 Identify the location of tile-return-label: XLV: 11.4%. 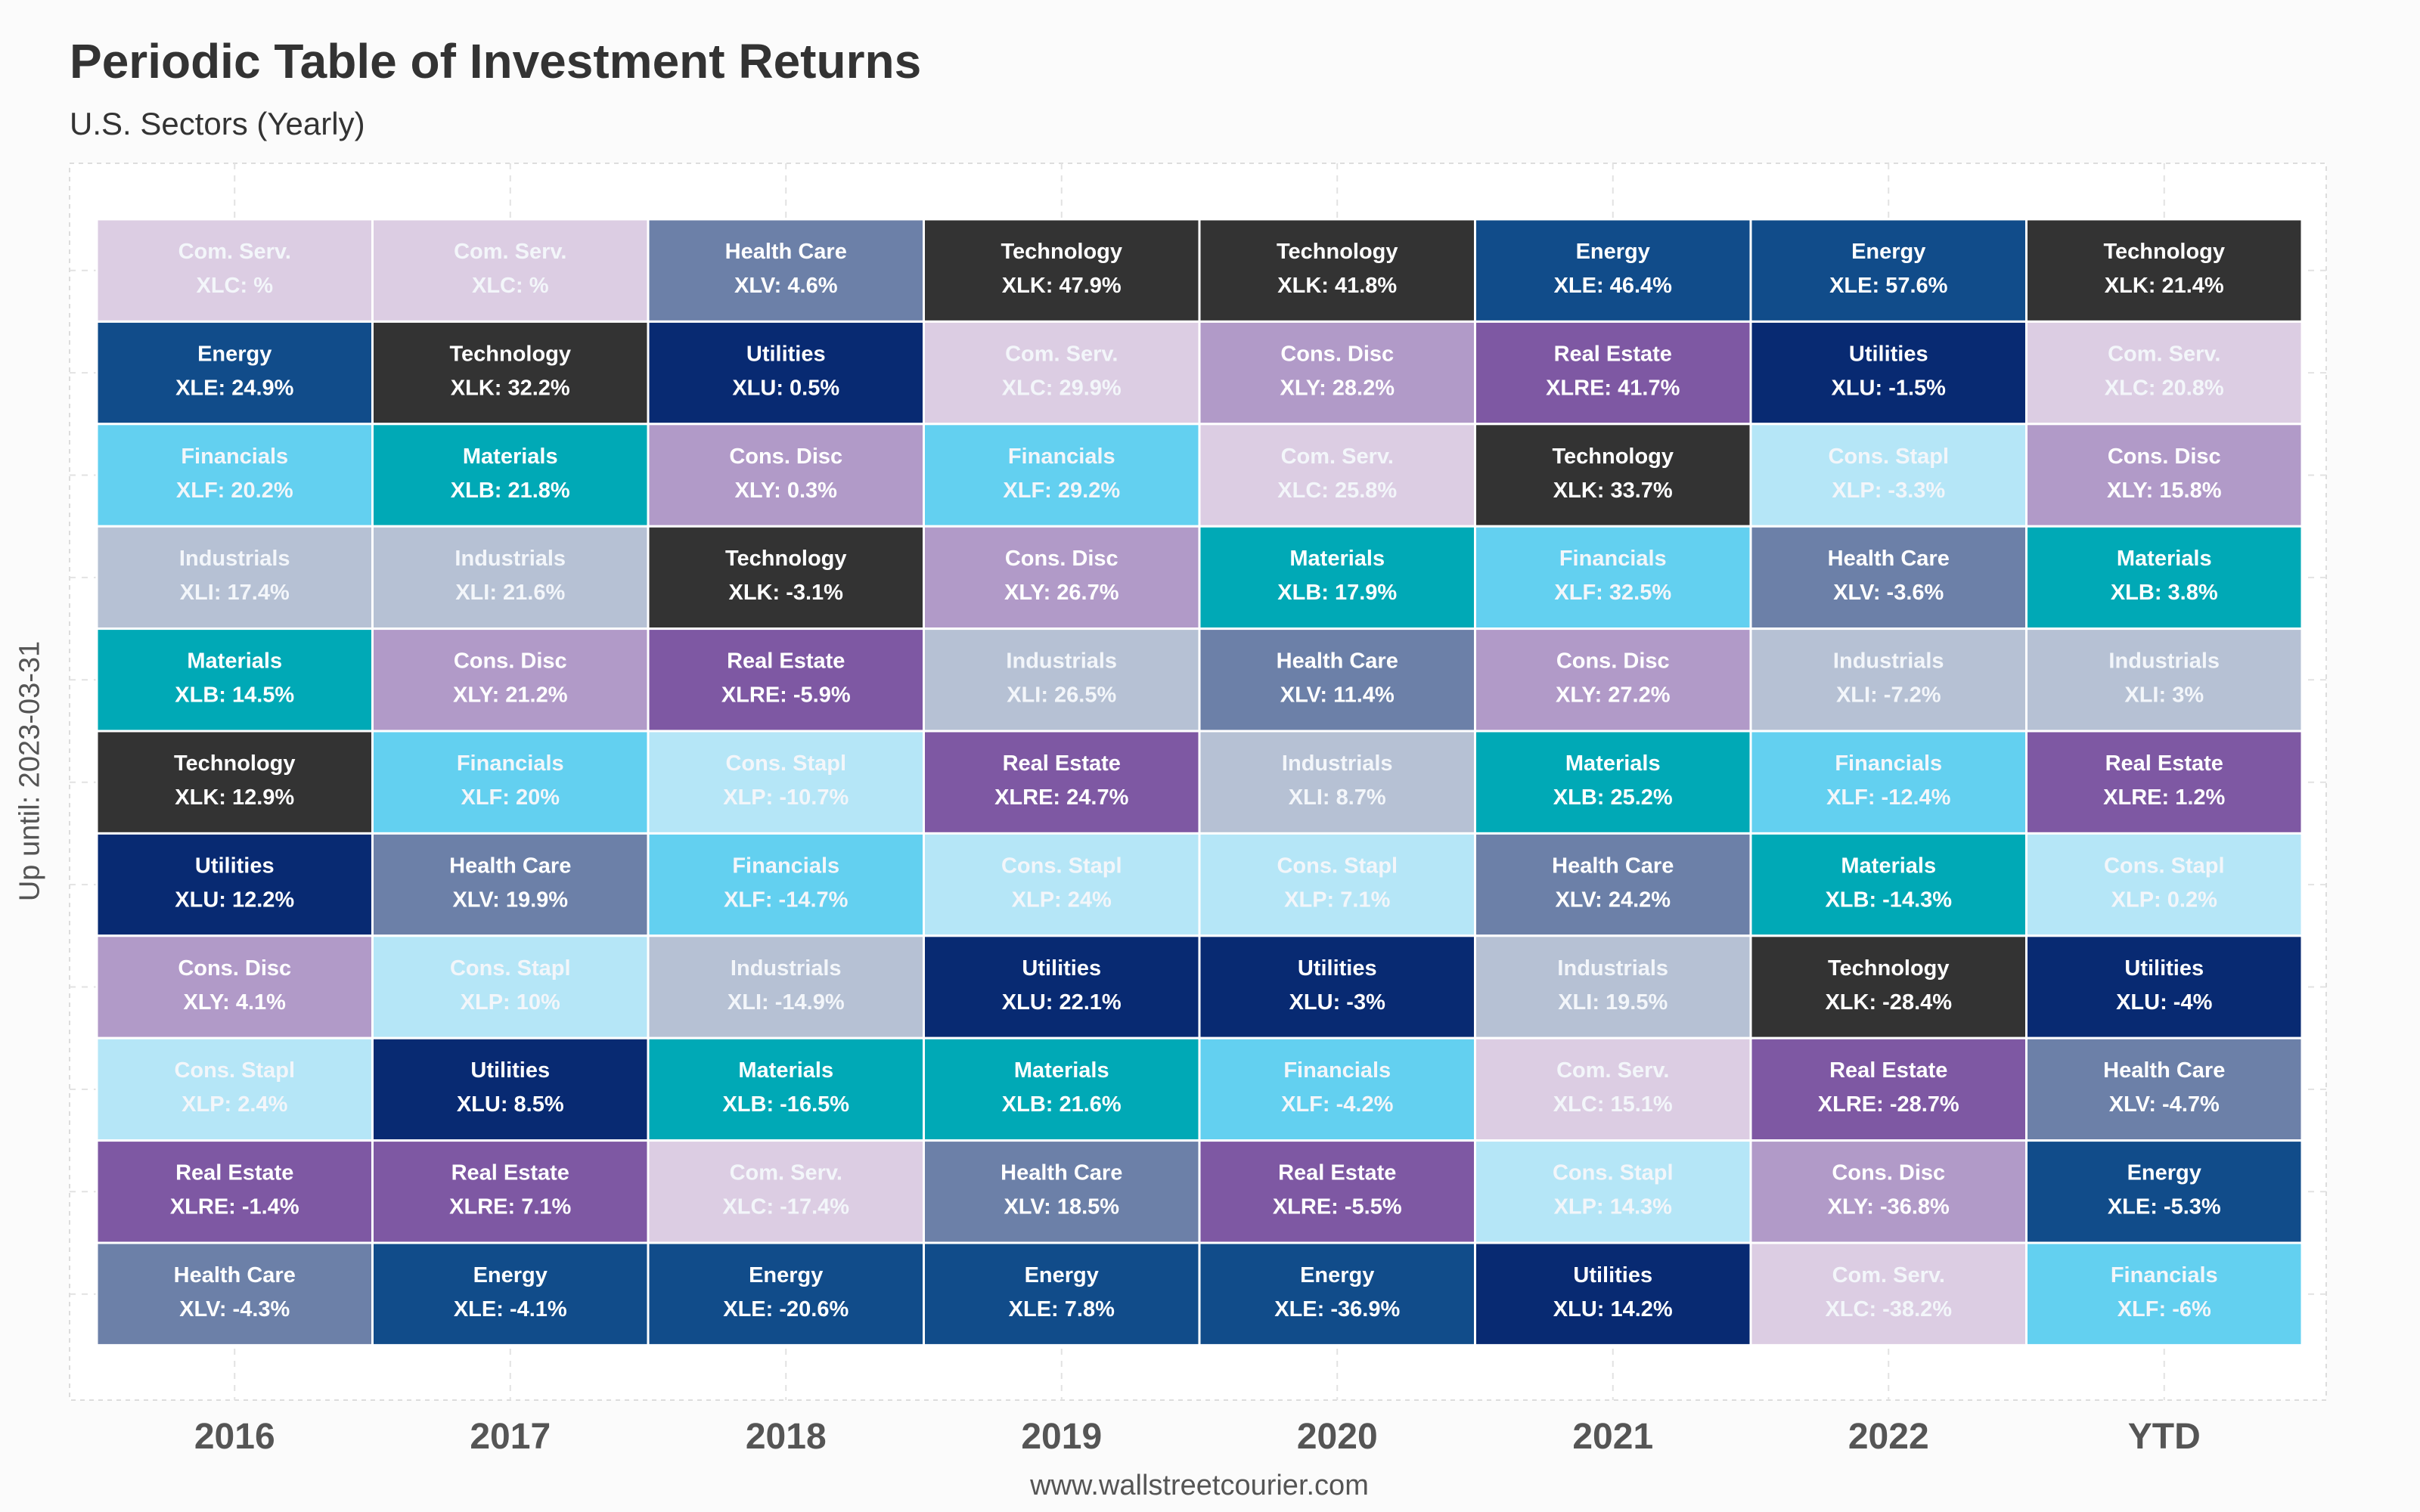
(1337, 695).